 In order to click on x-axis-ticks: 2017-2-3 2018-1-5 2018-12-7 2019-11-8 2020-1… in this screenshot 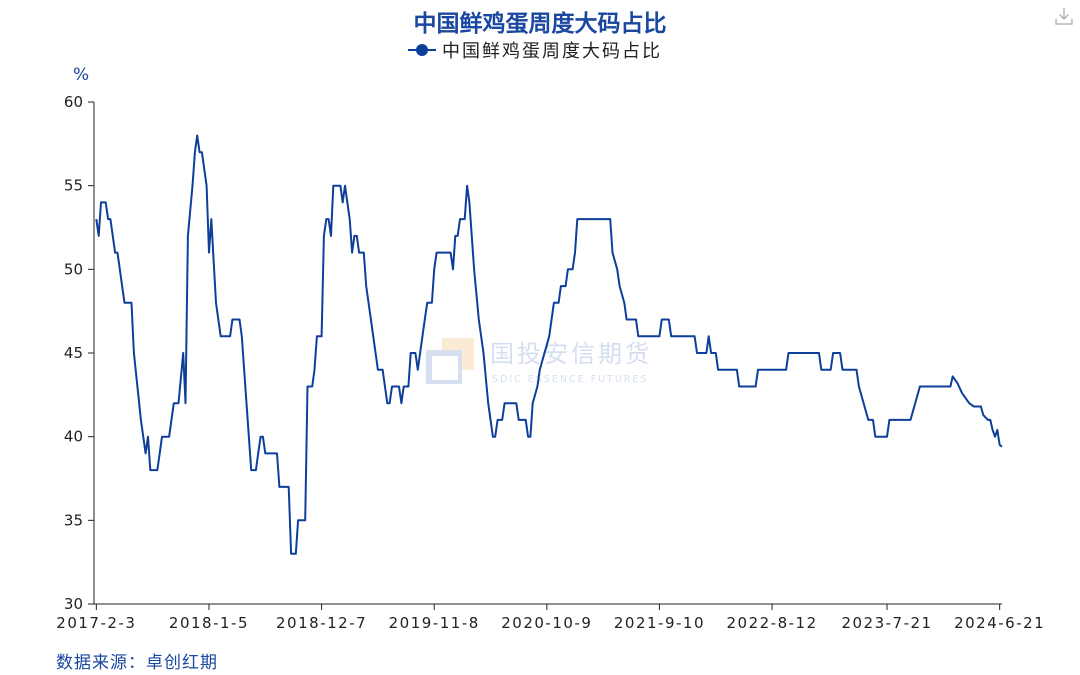, I will do `click(550, 618)`.